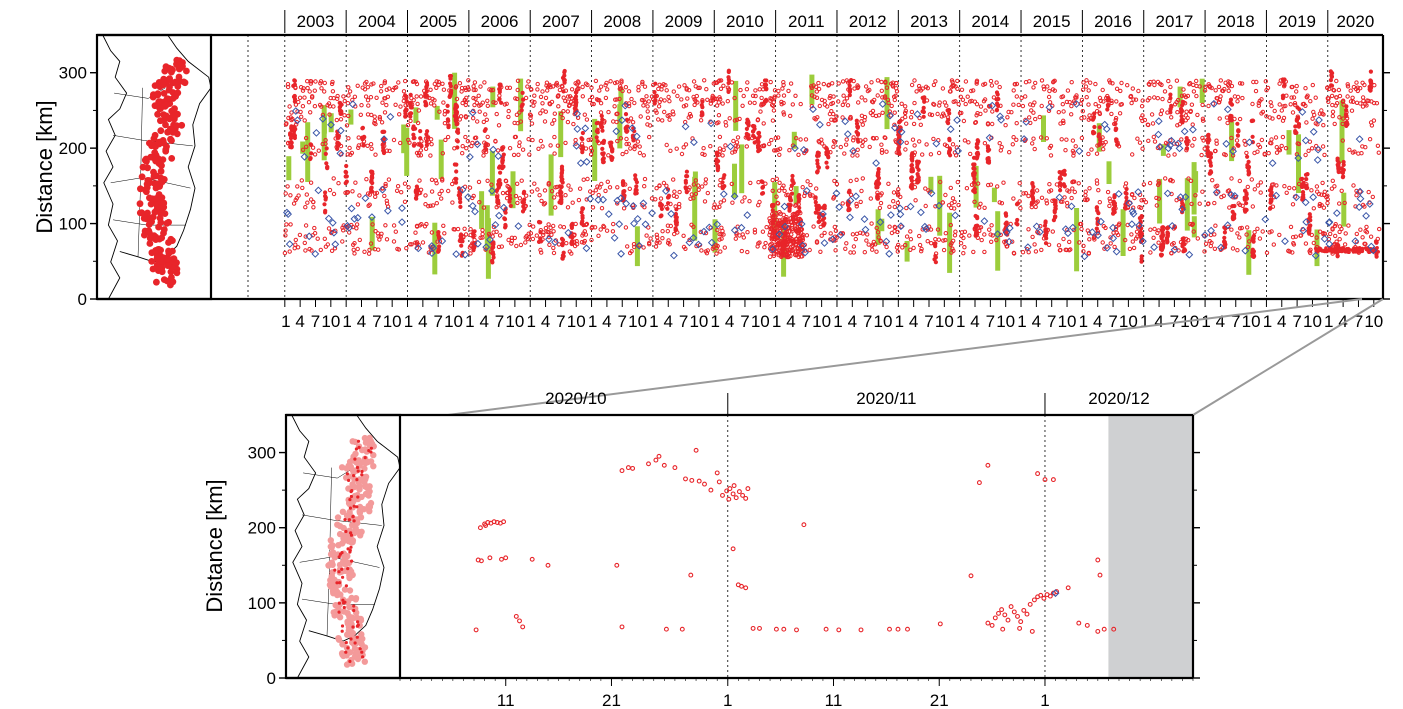 Image resolution: width=1403 pixels, height=709 pixels. Describe the element at coordinates (1267, 321) in the screenshot. I see `overview-month-tick-label: 1` at that location.